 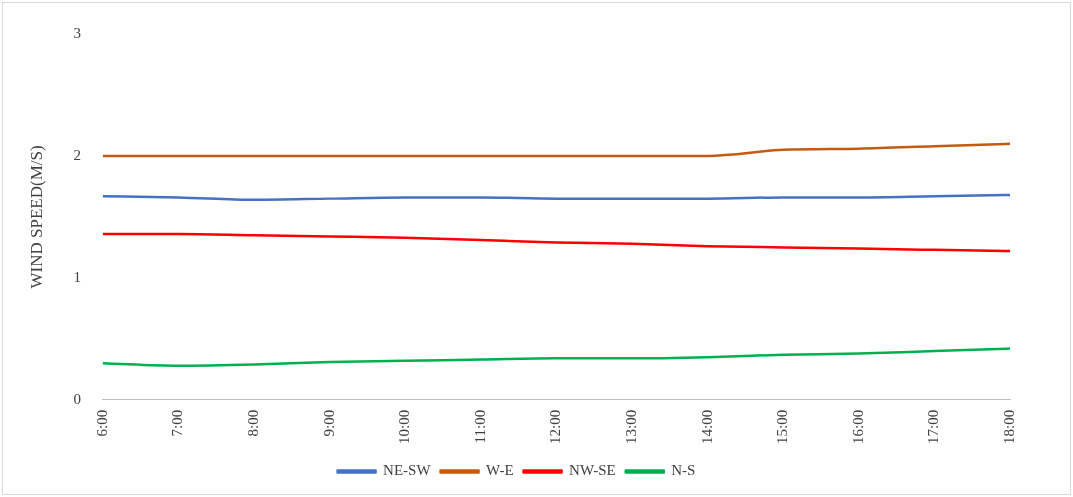 What do you see at coordinates (407, 470) in the screenshot?
I see `legend-label: NE-SW` at bounding box center [407, 470].